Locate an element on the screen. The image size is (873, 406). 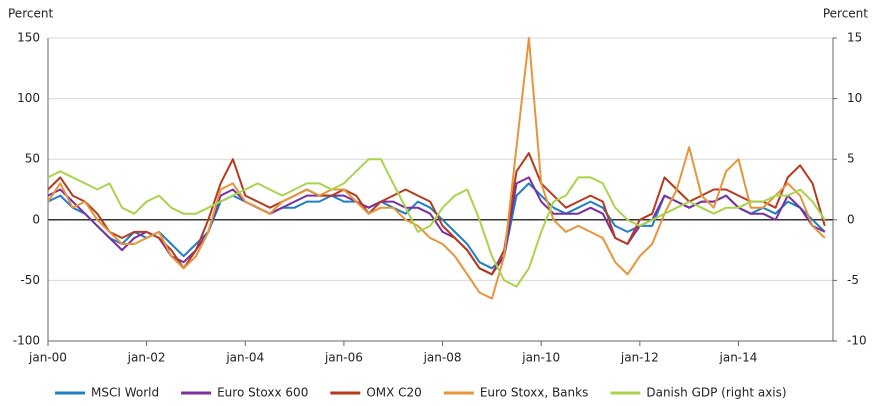
legend-label: Danish GDP (right axis) is located at coordinates (716, 393).